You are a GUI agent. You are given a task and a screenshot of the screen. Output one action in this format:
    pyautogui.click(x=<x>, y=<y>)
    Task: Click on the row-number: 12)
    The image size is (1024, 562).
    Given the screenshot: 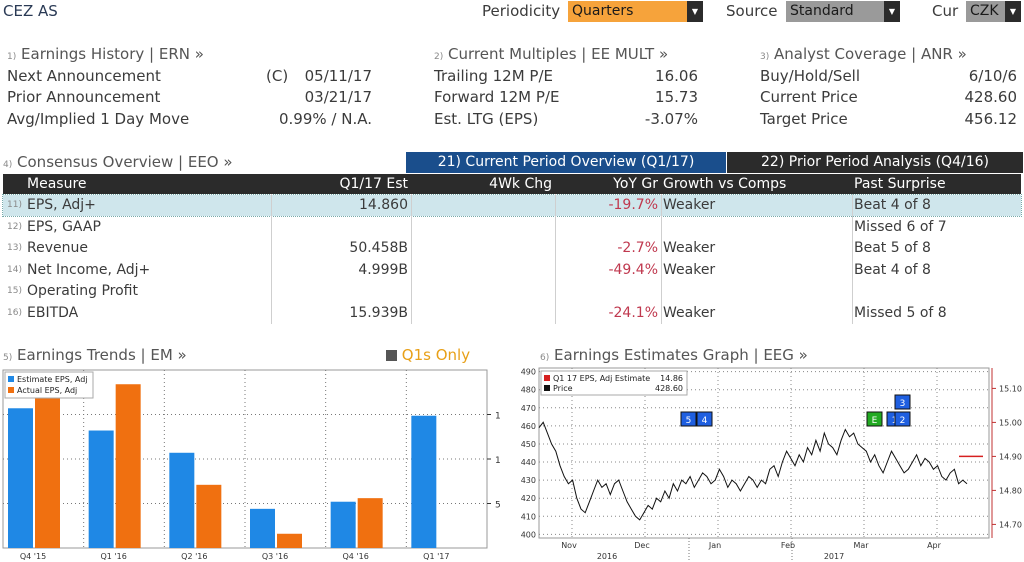 What is the action you would take?
    pyautogui.click(x=14, y=226)
    